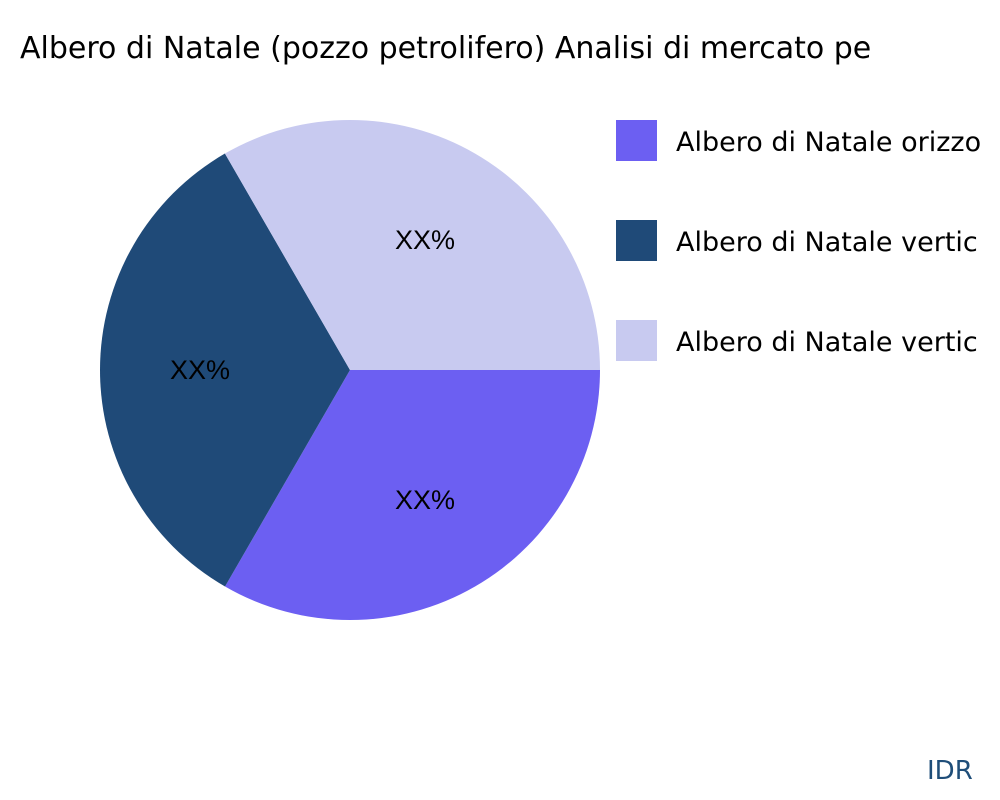  What do you see at coordinates (950, 771) in the screenshot?
I see `source-label: IDR` at bounding box center [950, 771].